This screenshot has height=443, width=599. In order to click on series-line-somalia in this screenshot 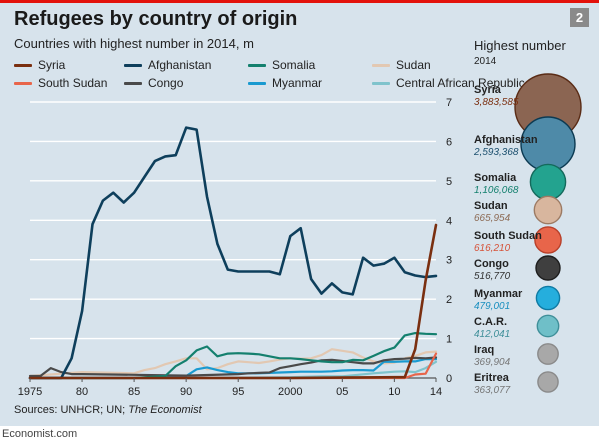, I will do `click(233, 356)`.